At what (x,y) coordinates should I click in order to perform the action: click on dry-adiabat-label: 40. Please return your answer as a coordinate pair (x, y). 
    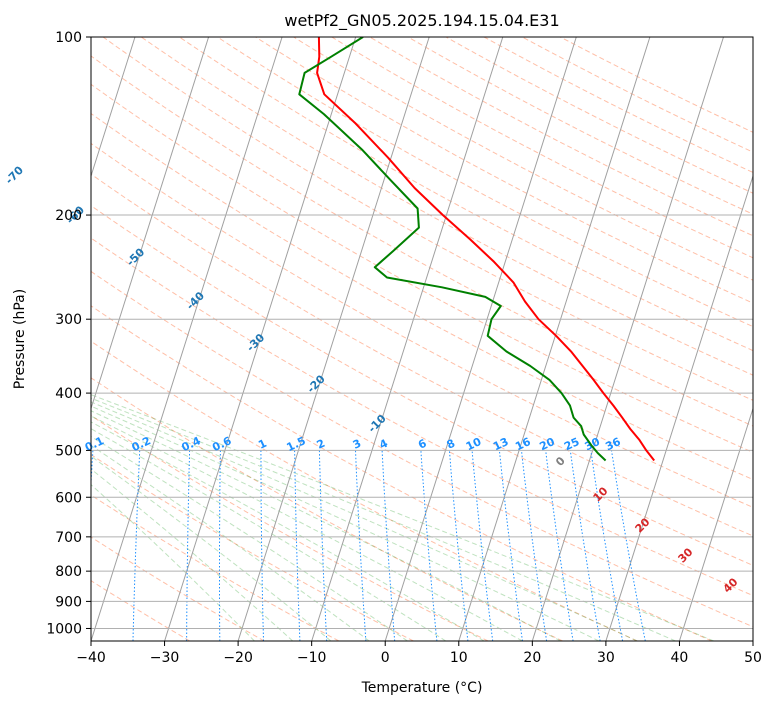
    Looking at the image, I should click on (731, 585).